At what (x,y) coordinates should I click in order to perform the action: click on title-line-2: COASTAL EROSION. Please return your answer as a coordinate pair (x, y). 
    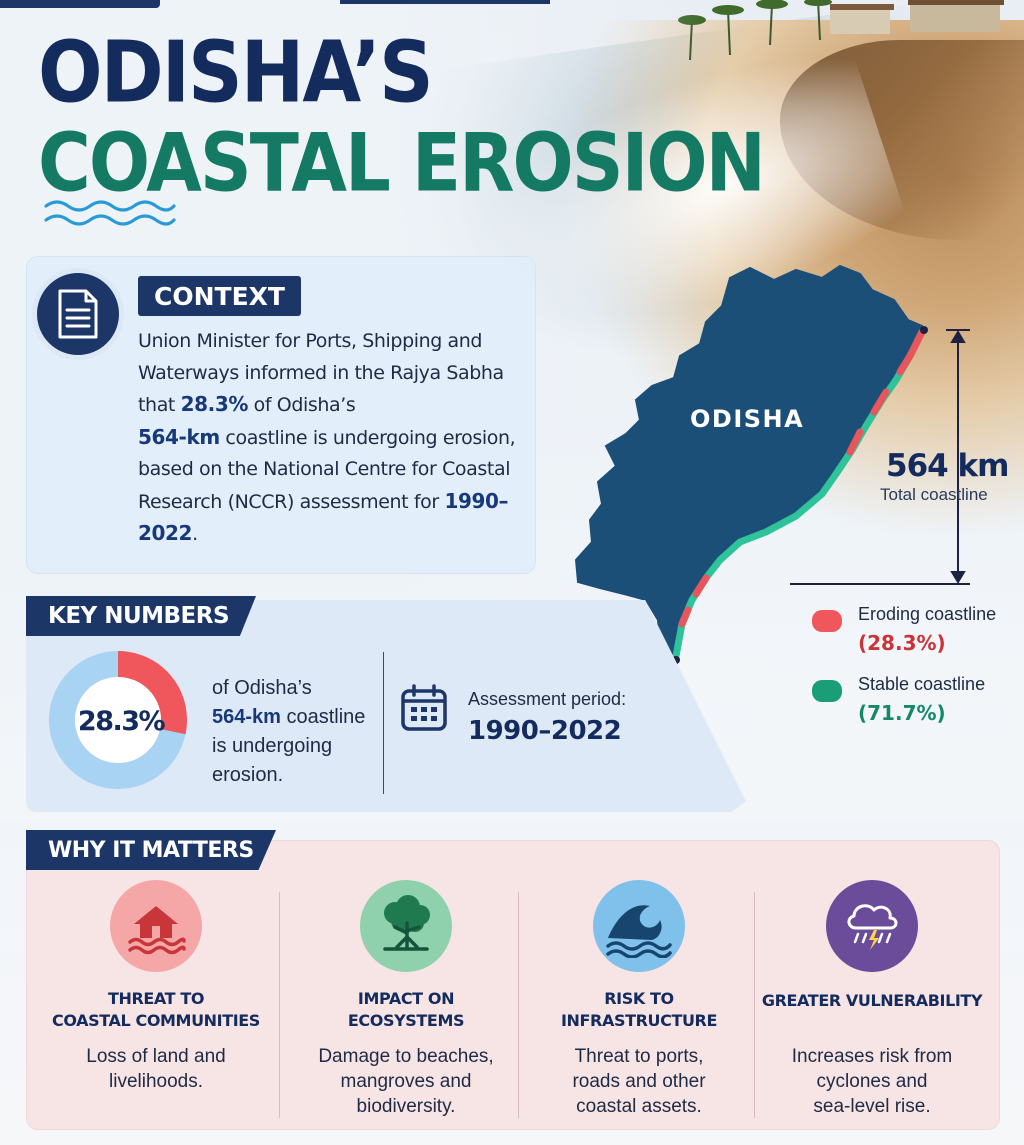
    Looking at the image, I should click on (402, 162).